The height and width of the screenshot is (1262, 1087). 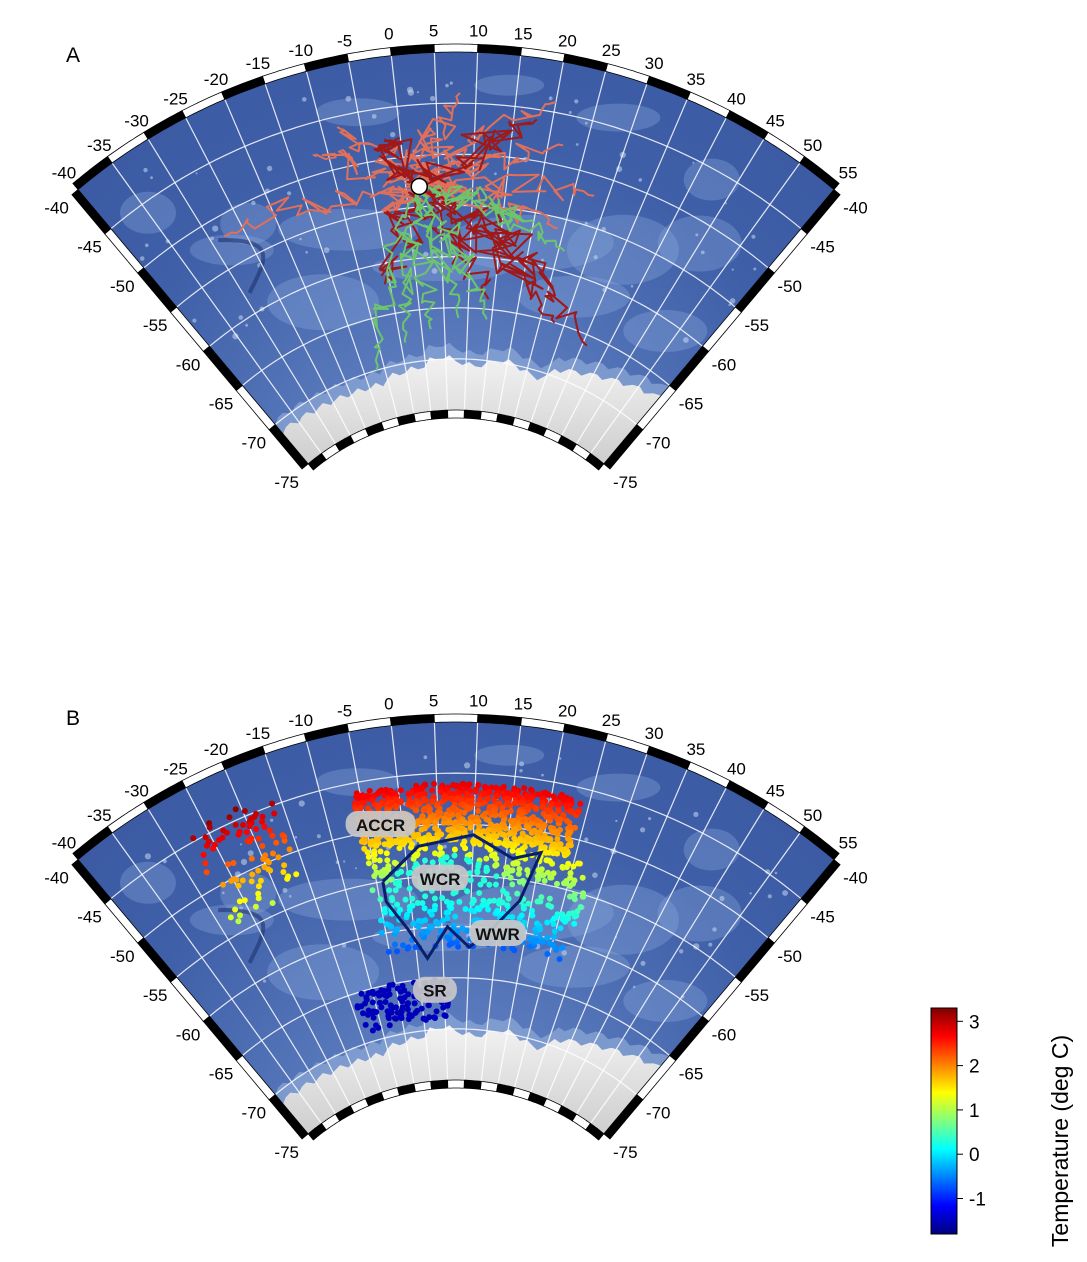 I want to click on latitude-tick-label: -60, so click(x=188, y=364).